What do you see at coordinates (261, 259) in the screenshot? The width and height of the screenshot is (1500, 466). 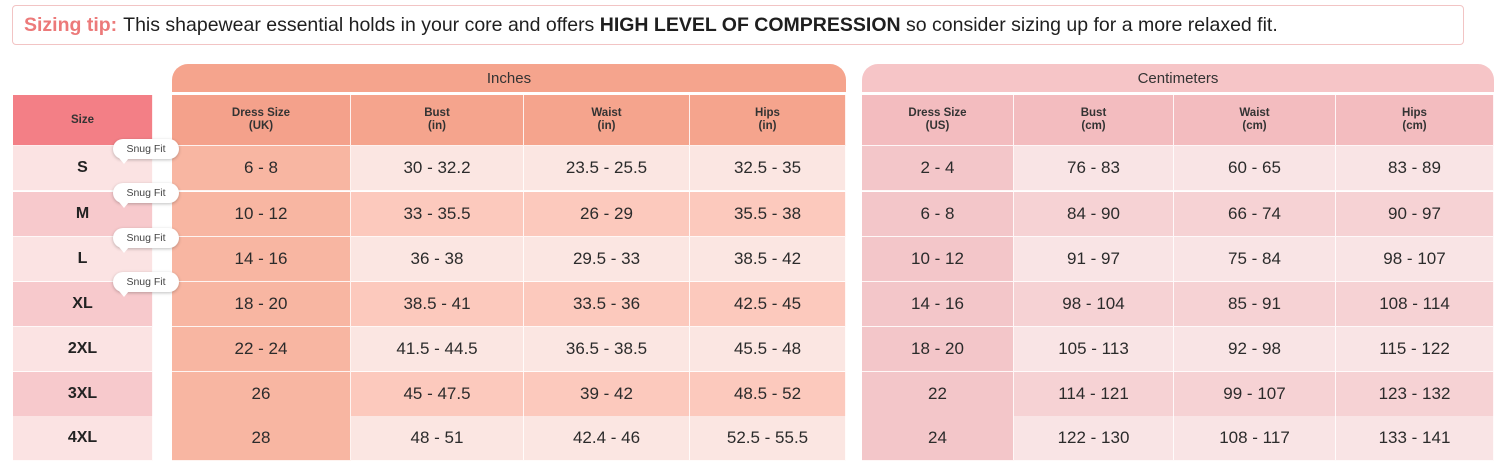 I see `dress-size-uk-cell: 14 - 16` at bounding box center [261, 259].